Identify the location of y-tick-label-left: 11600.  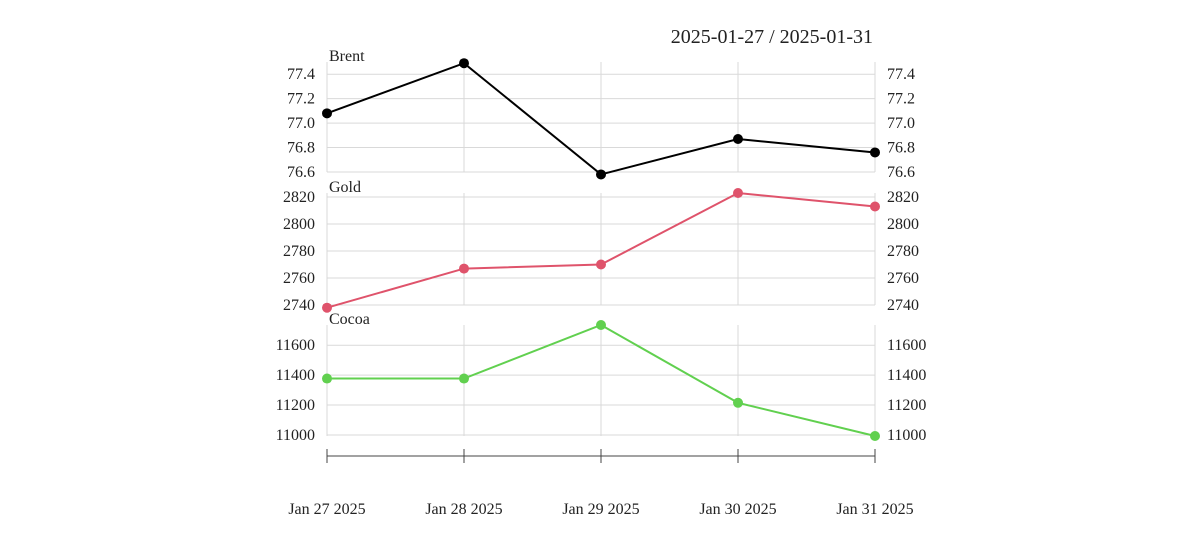
(295, 345).